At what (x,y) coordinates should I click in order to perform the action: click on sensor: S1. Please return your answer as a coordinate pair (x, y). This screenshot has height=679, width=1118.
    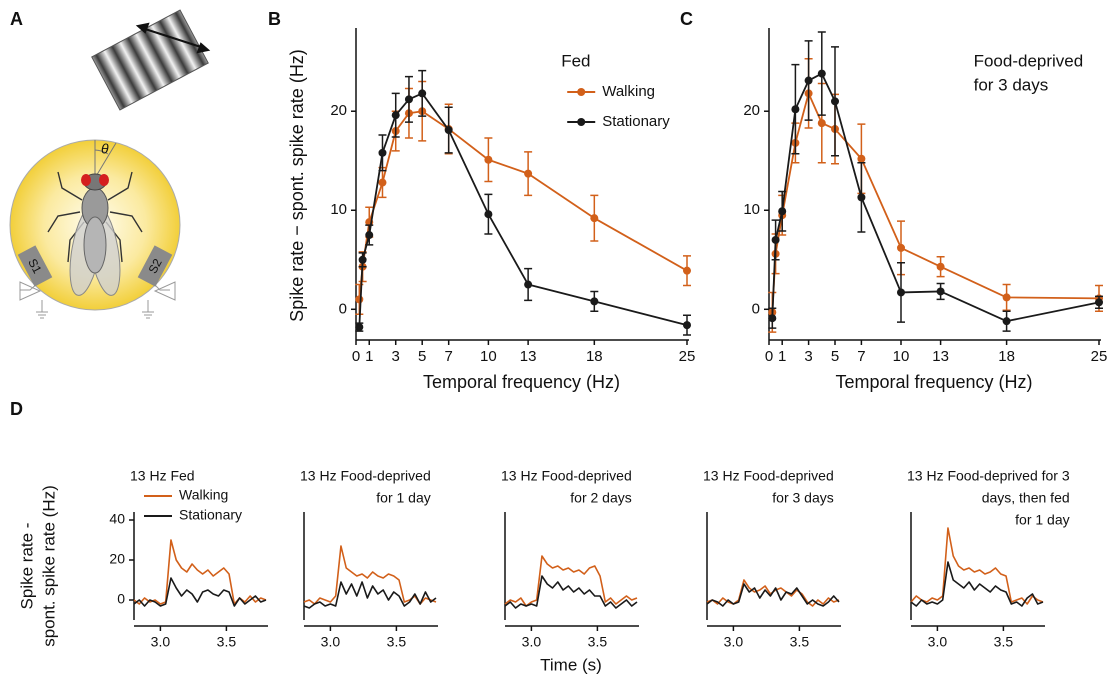
    Looking at the image, I should click on (35, 266).